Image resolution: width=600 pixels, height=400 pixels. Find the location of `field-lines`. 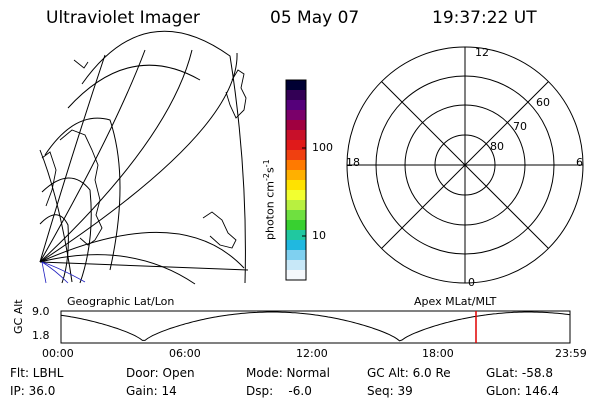

field-lines is located at coordinates (63, 272).